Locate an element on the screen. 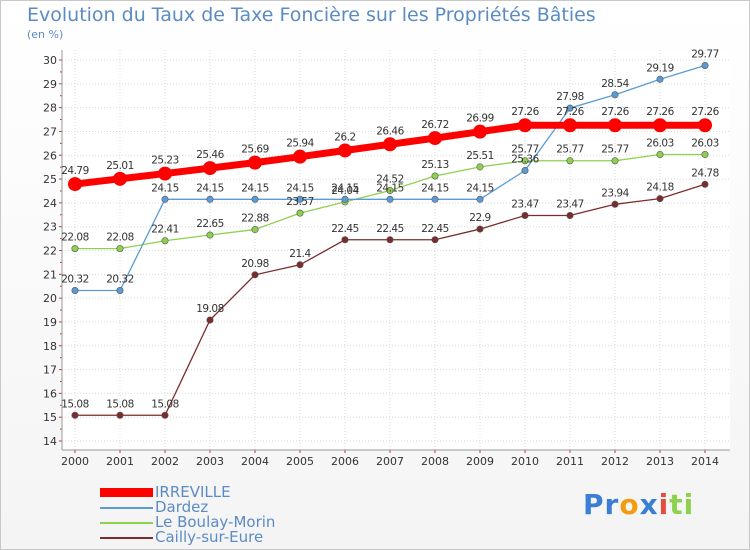 The width and height of the screenshot is (750, 550). y-tick-label: 15 is located at coordinates (50, 417).